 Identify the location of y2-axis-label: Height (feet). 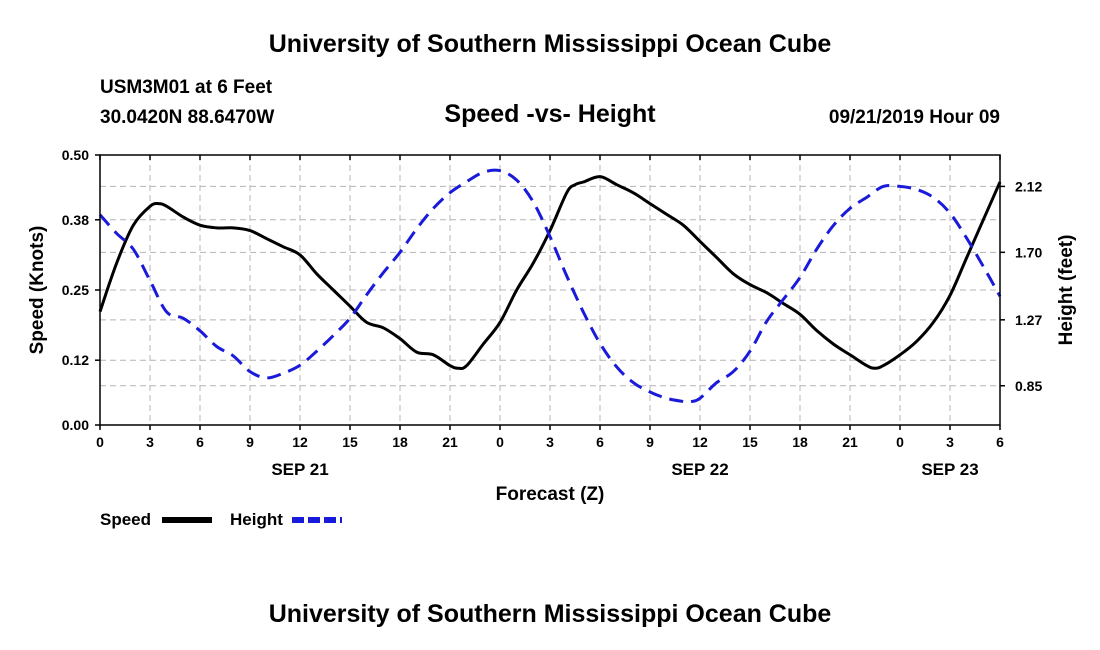
(1066, 290).